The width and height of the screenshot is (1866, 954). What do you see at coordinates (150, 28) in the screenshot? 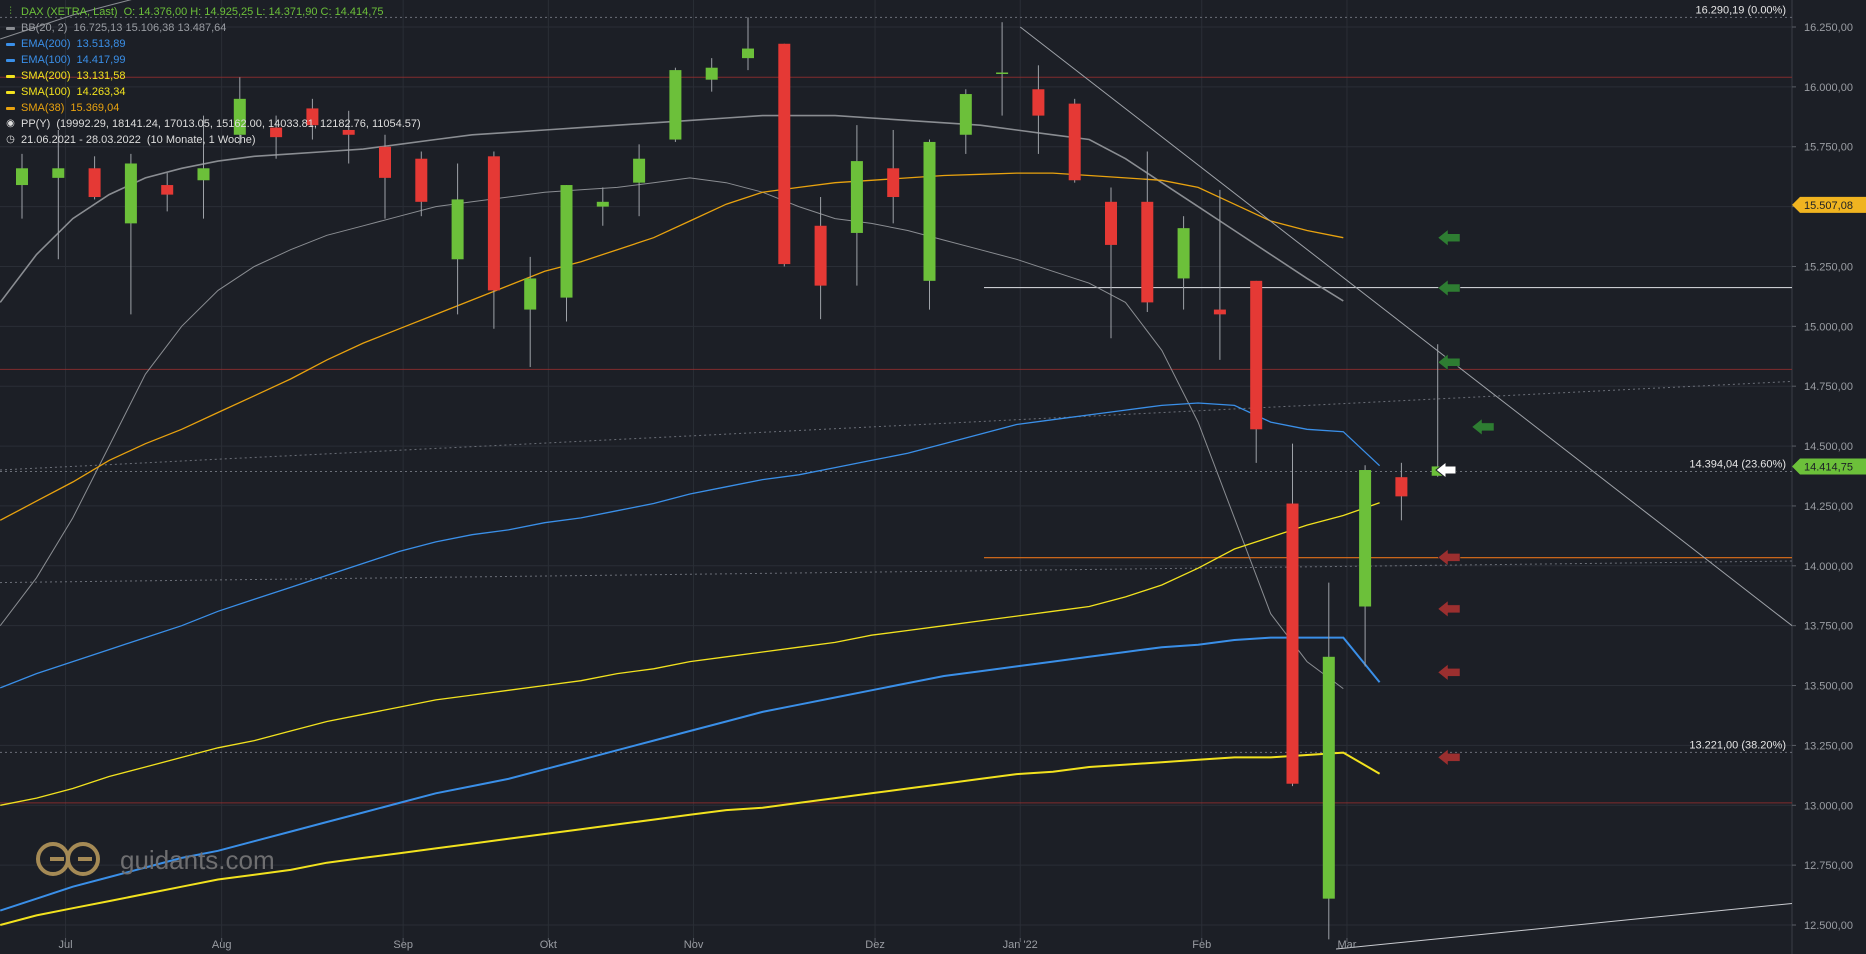
I see `bb-values: 16.725,13 15.106,38 13.487,64` at bounding box center [150, 28].